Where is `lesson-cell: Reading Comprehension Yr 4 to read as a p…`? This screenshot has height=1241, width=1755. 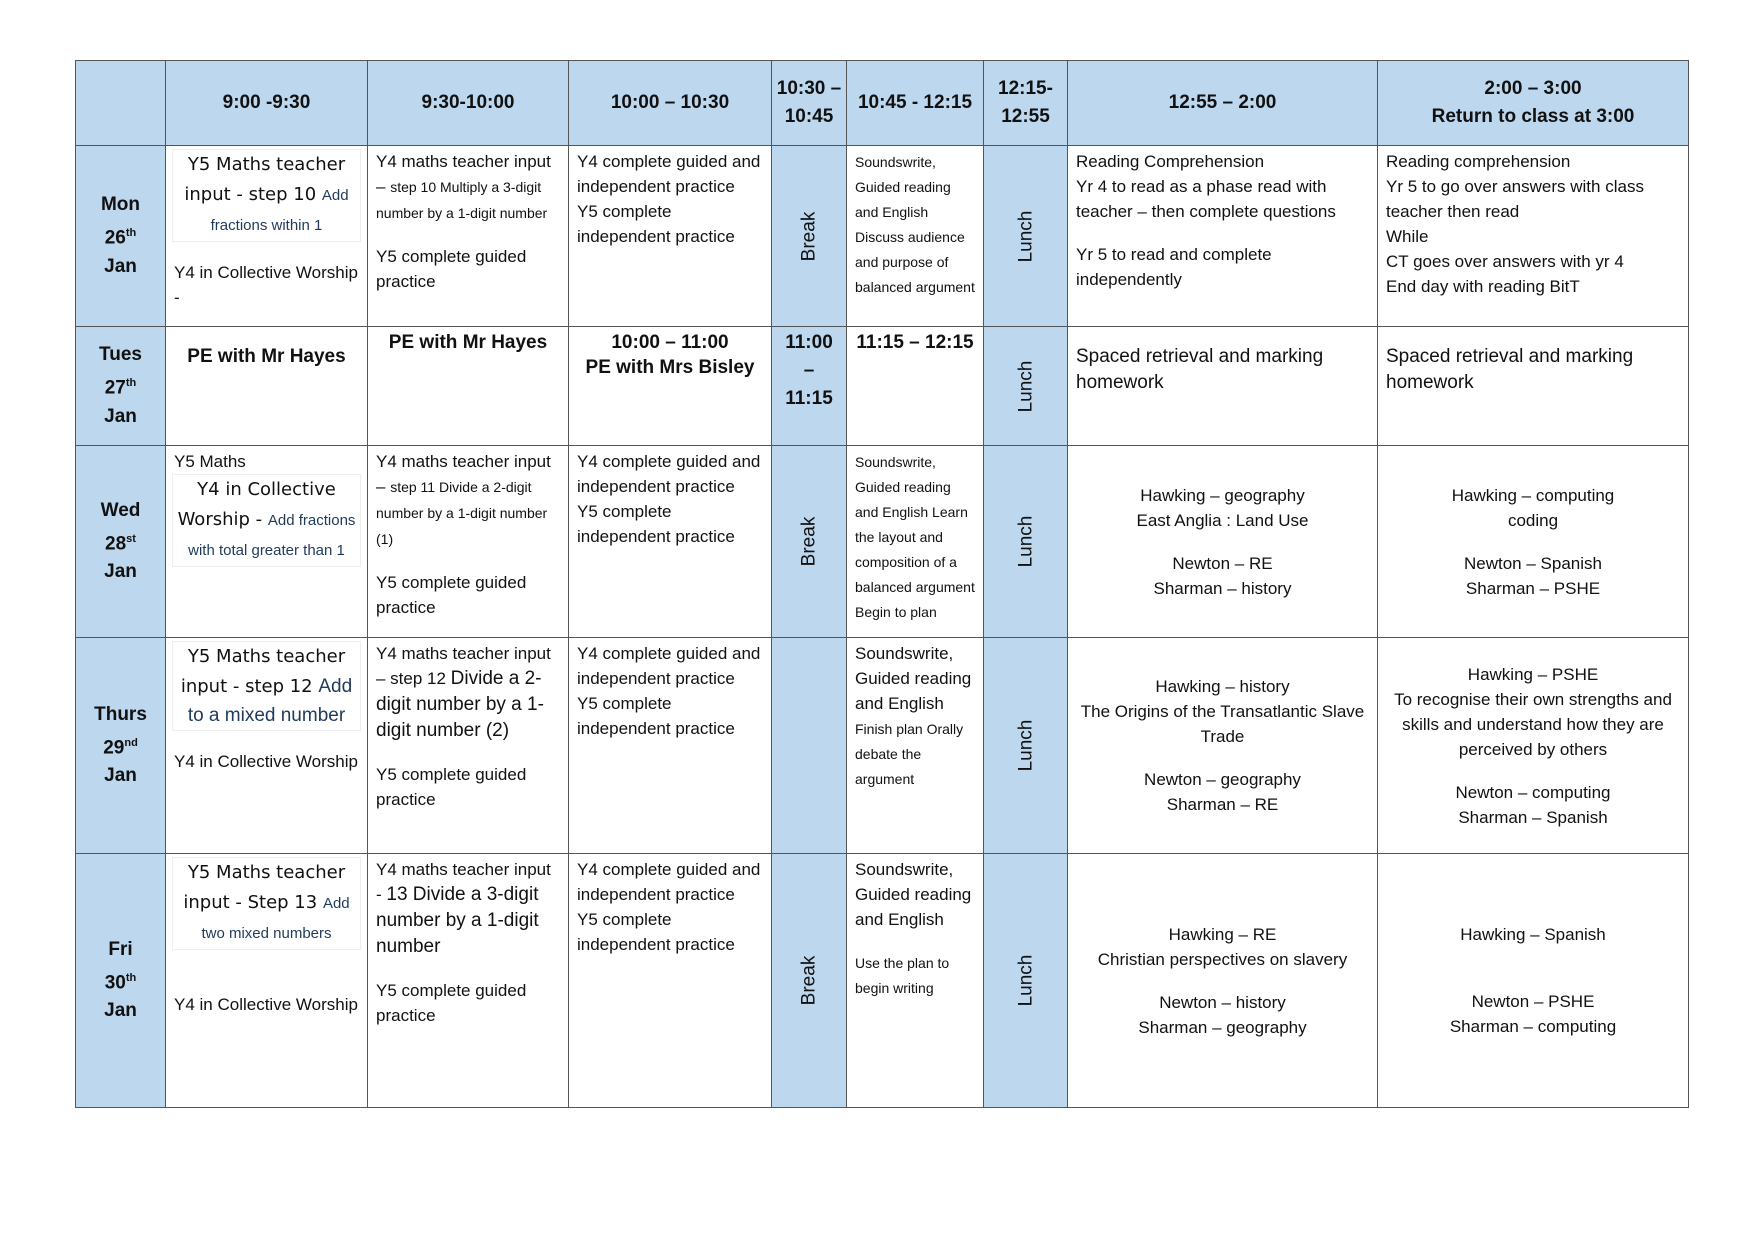
lesson-cell: Reading Comprehension Yr 4 to read as a p… is located at coordinates (1222, 236).